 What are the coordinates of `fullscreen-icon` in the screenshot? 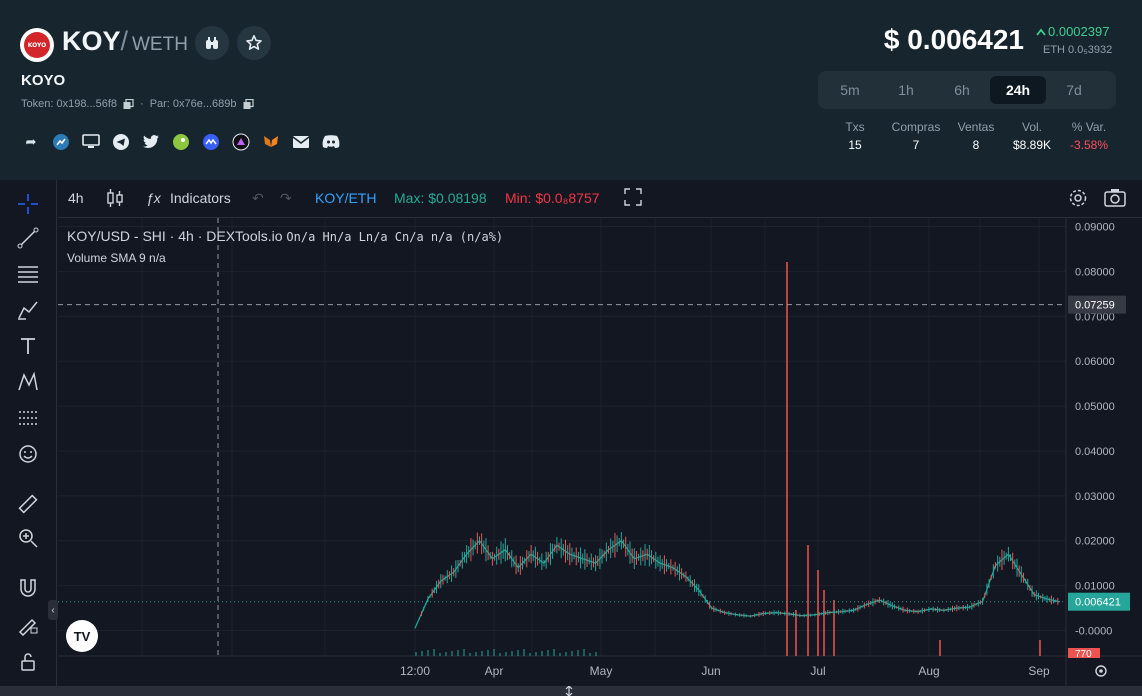 It's located at (633, 198).